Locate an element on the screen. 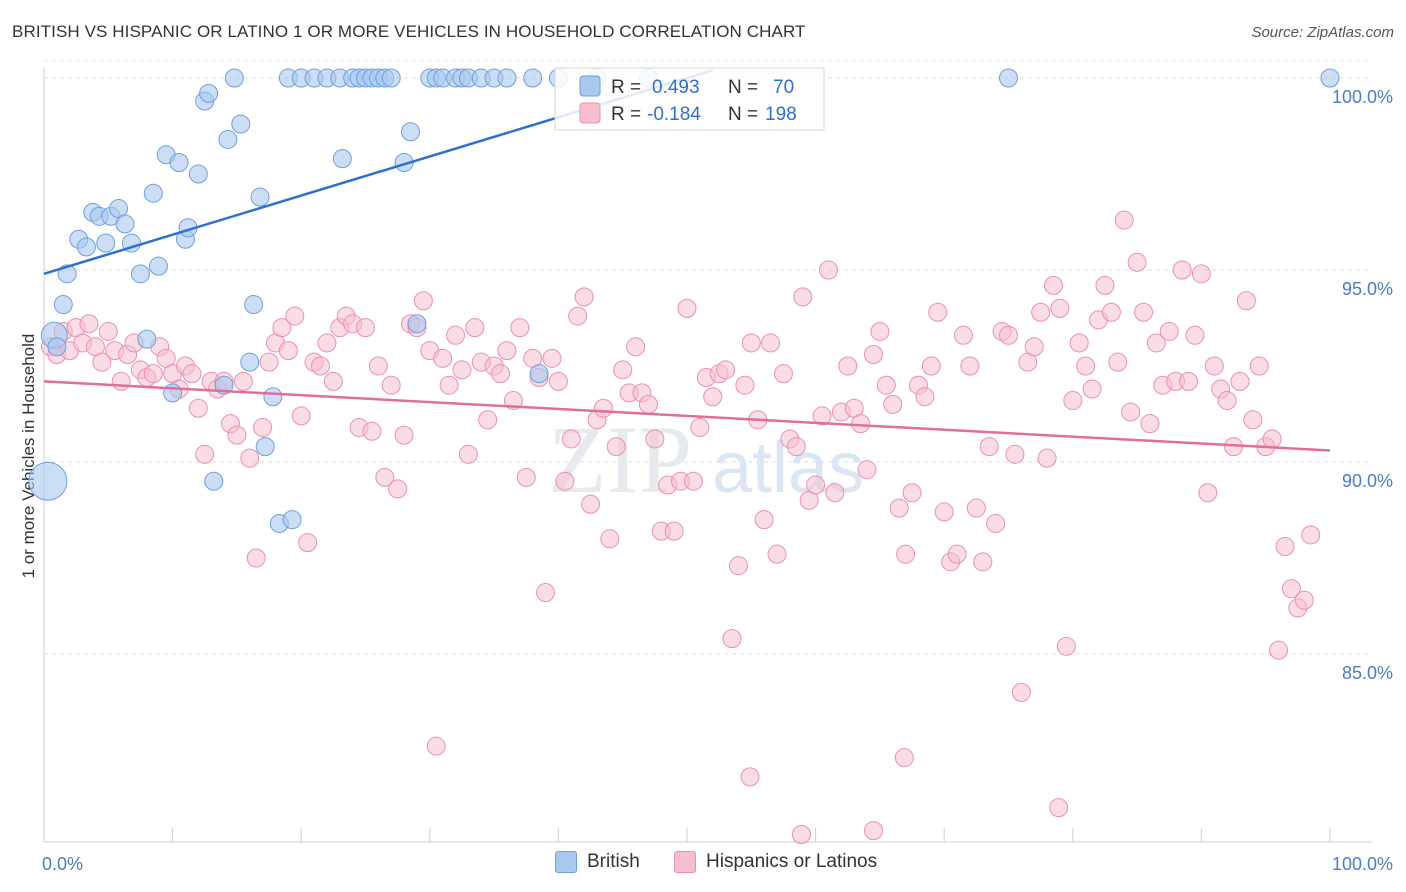 The height and width of the screenshot is (892, 1406). legend-item-british: British is located at coordinates (597, 862).